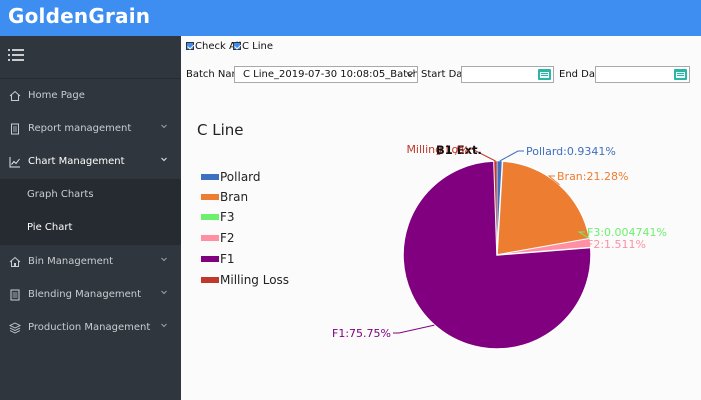  I want to click on sidebar-item-blending-management: Blending Management, so click(90, 295).